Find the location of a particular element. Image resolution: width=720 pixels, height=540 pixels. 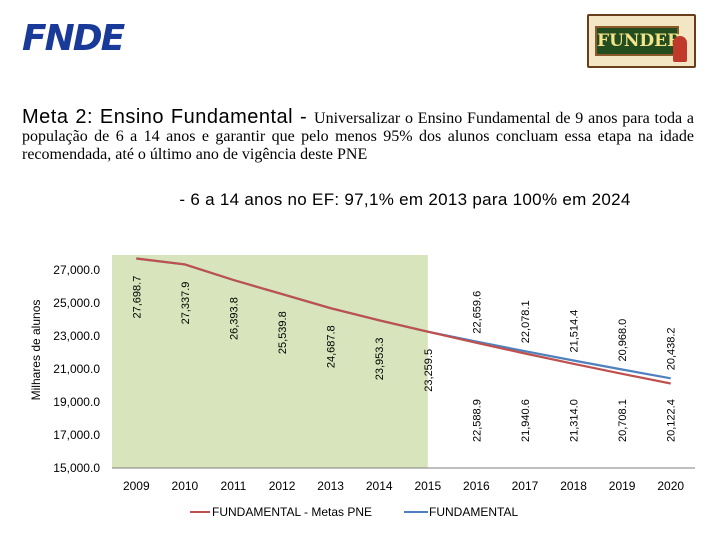

data-label: 26,393.8 is located at coordinates (234, 318).